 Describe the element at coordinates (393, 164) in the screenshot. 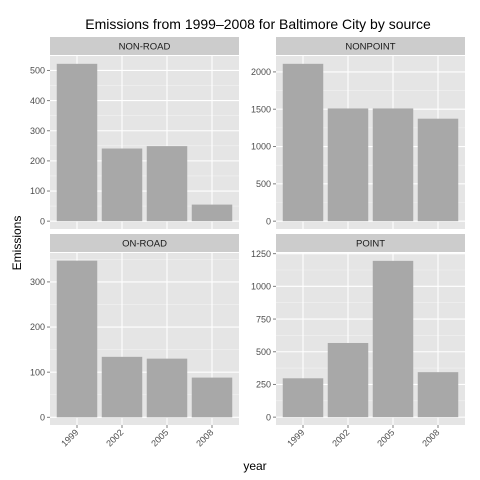

I see `bar-nonpoint-2005` at that location.